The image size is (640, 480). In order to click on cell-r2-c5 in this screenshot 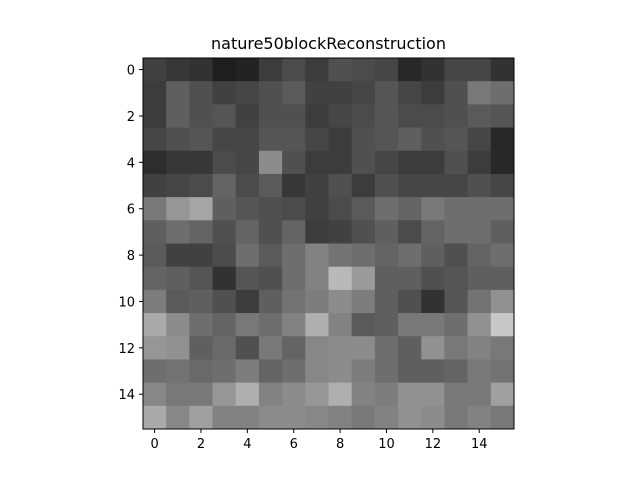, I will do `click(270, 116)`.